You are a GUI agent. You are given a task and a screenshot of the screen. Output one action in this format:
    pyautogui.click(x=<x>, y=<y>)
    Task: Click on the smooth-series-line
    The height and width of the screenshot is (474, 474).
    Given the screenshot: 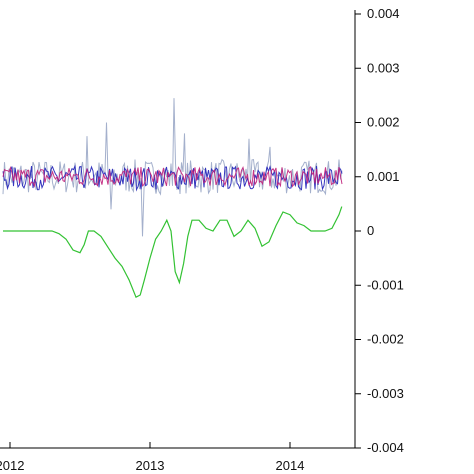 What is the action you would take?
    pyautogui.click(x=173, y=252)
    